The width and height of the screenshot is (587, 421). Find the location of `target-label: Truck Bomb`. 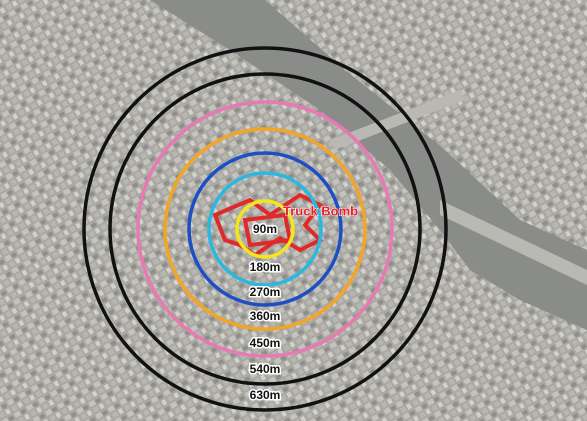

target-label: Truck Bomb is located at coordinates (320, 210).